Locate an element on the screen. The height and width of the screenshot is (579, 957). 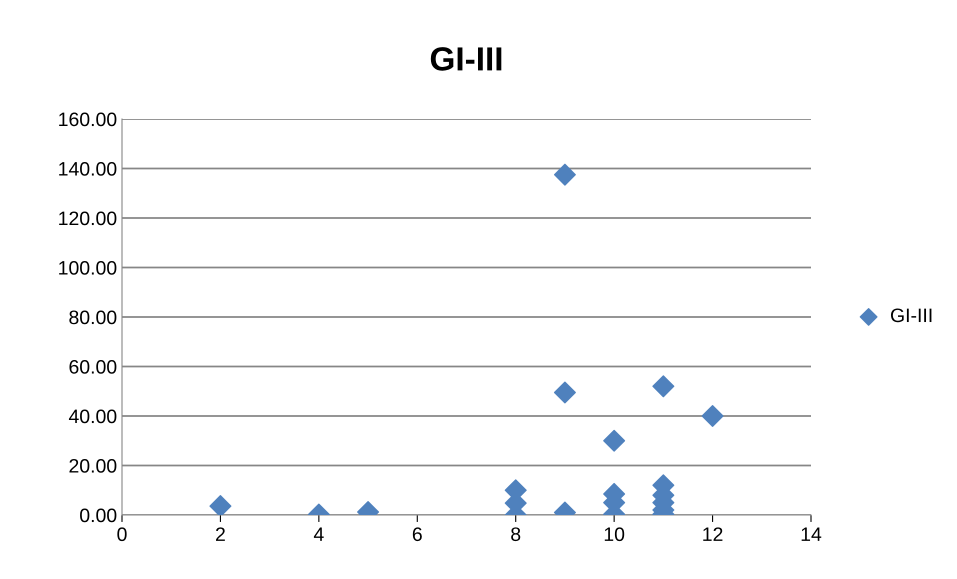
x-tick-label: 12 is located at coordinates (712, 534).